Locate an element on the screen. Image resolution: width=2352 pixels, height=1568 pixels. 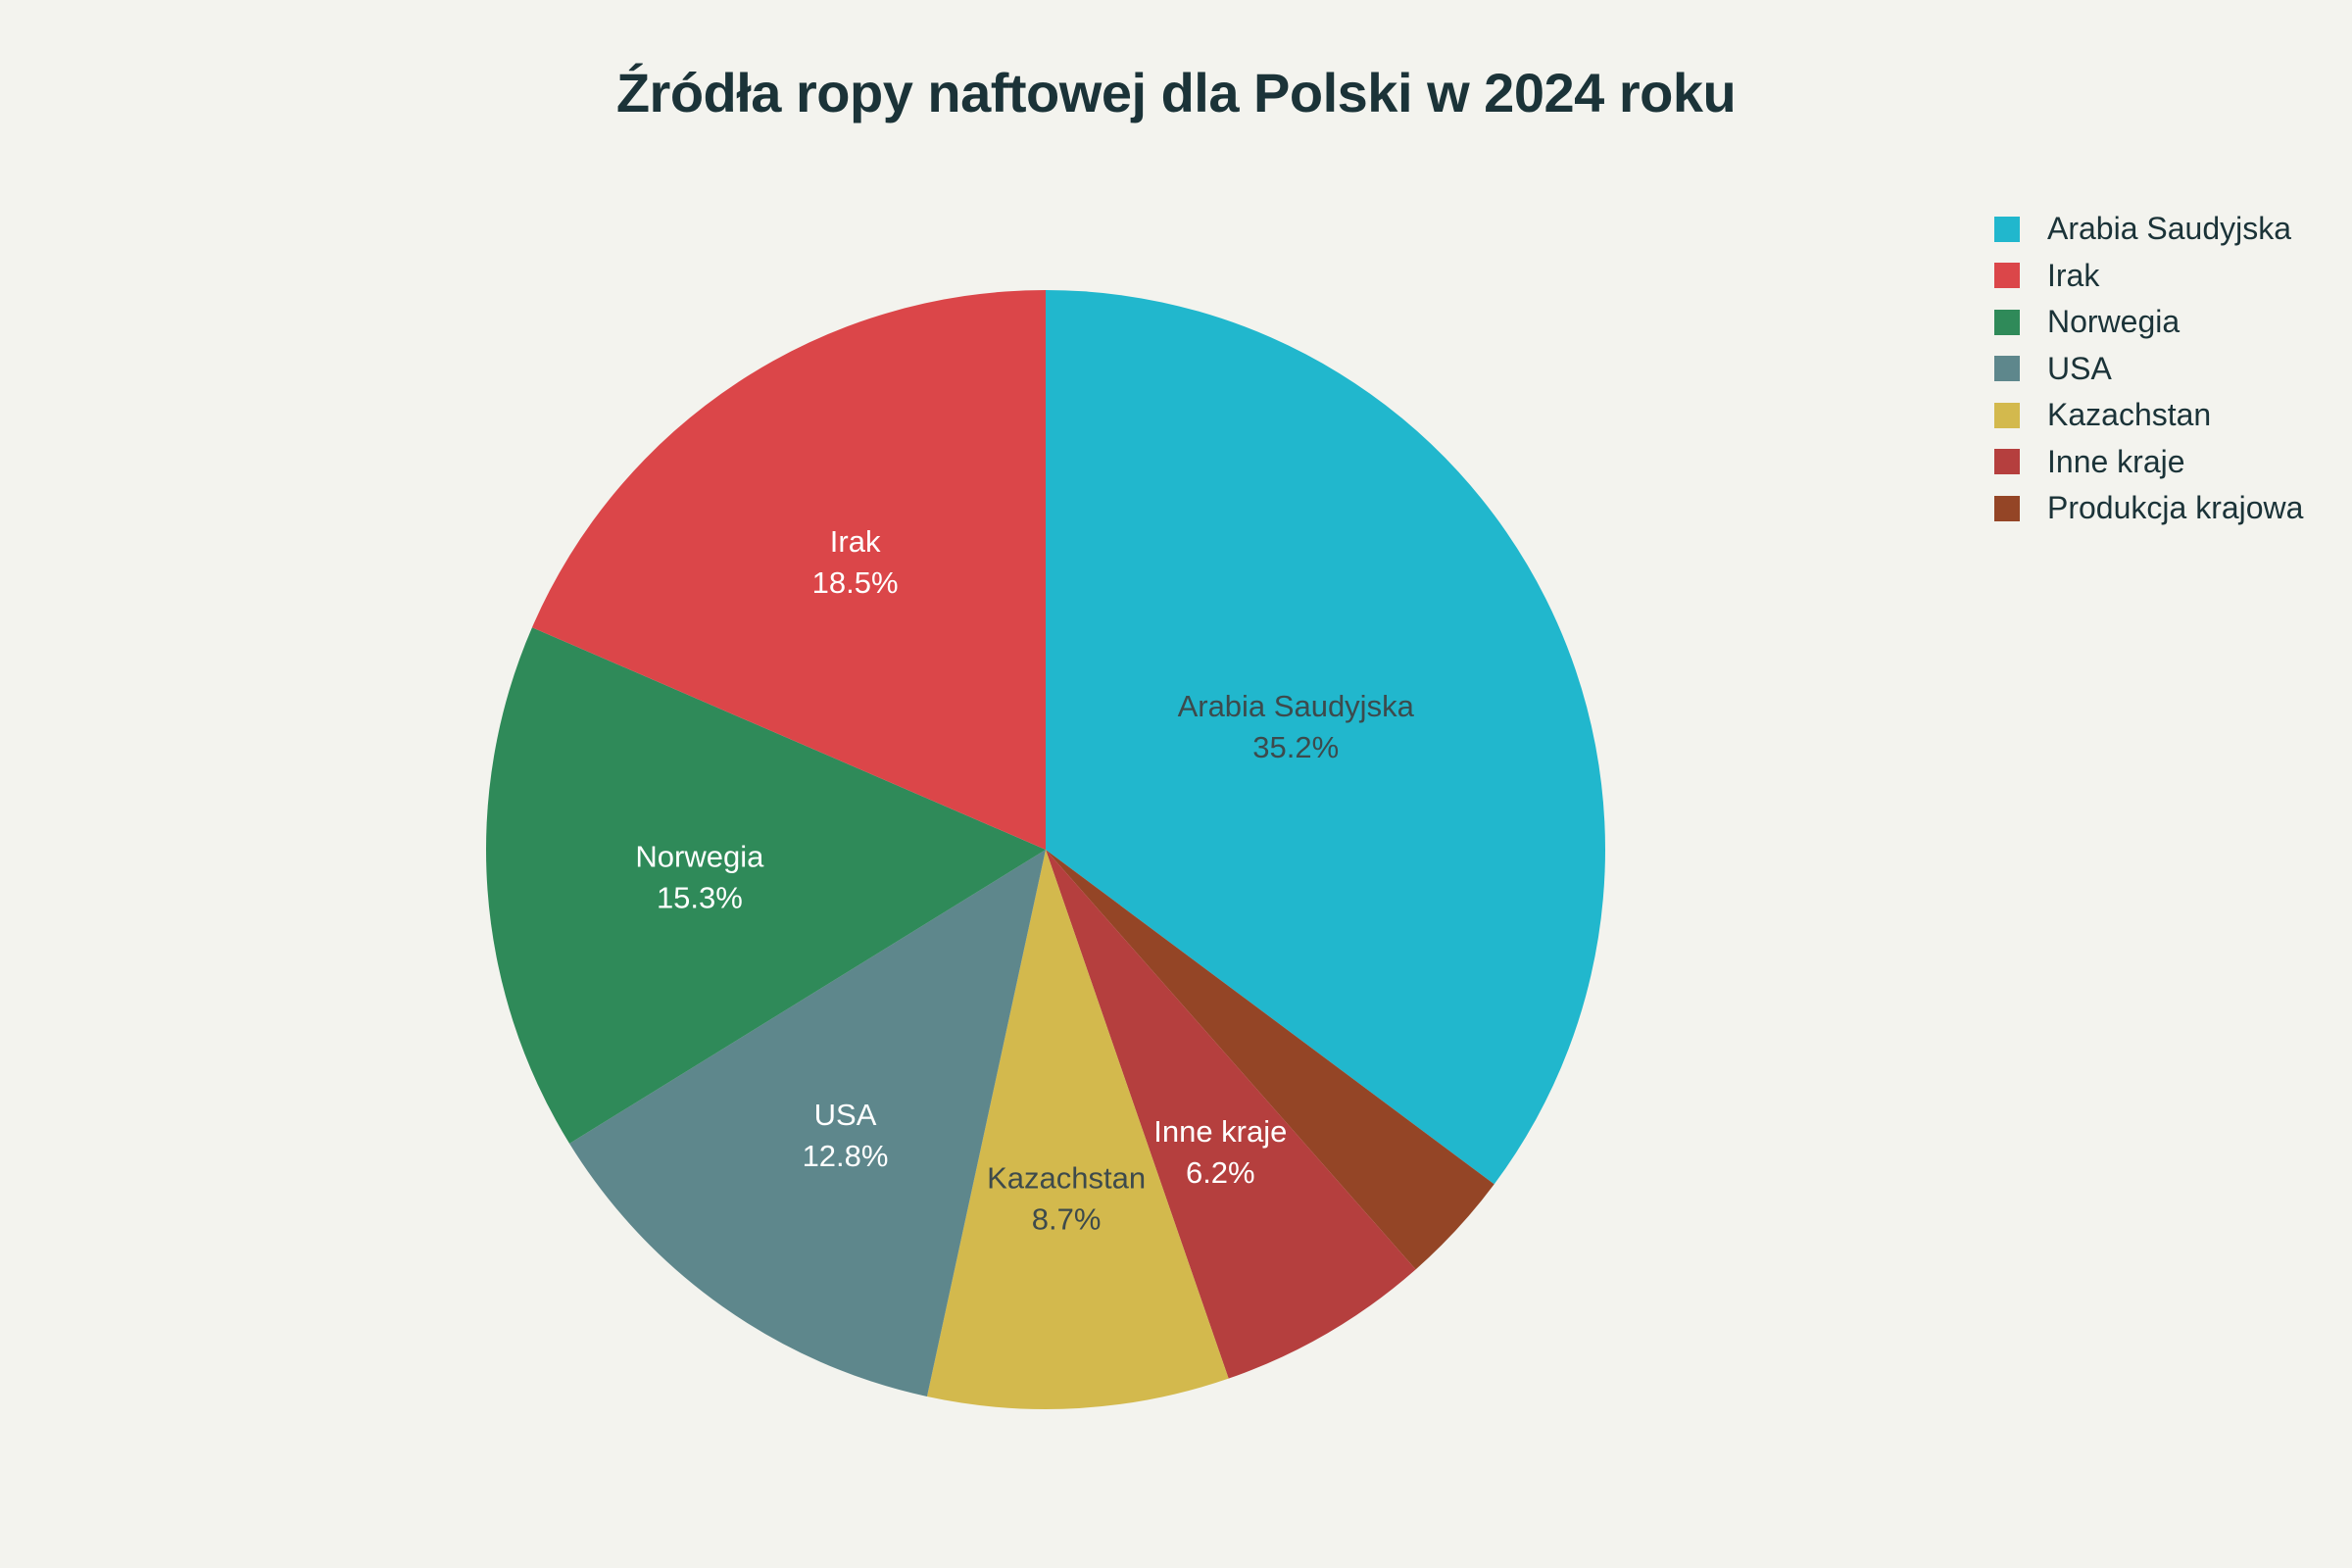
legend-item-kazachstan: Kazachstan is located at coordinates (2148, 415).